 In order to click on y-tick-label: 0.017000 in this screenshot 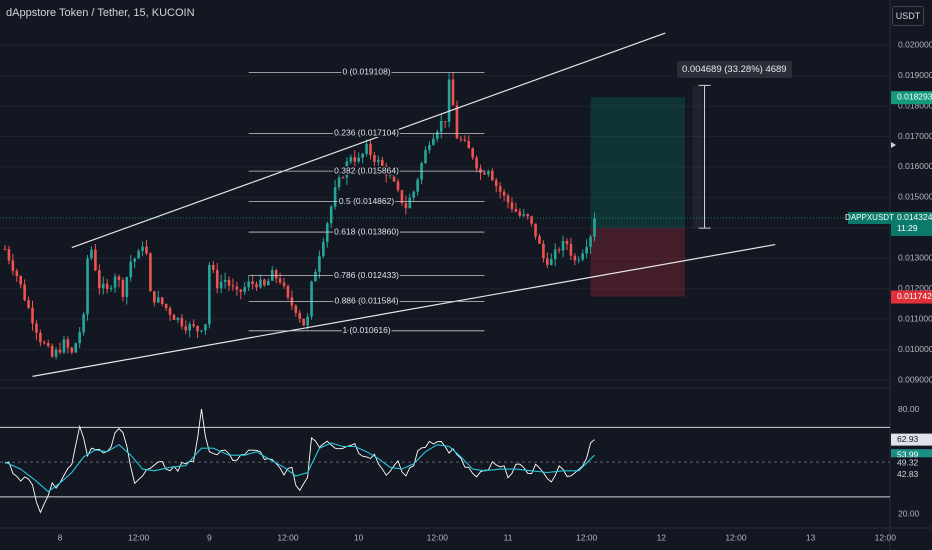, I will do `click(915, 136)`.